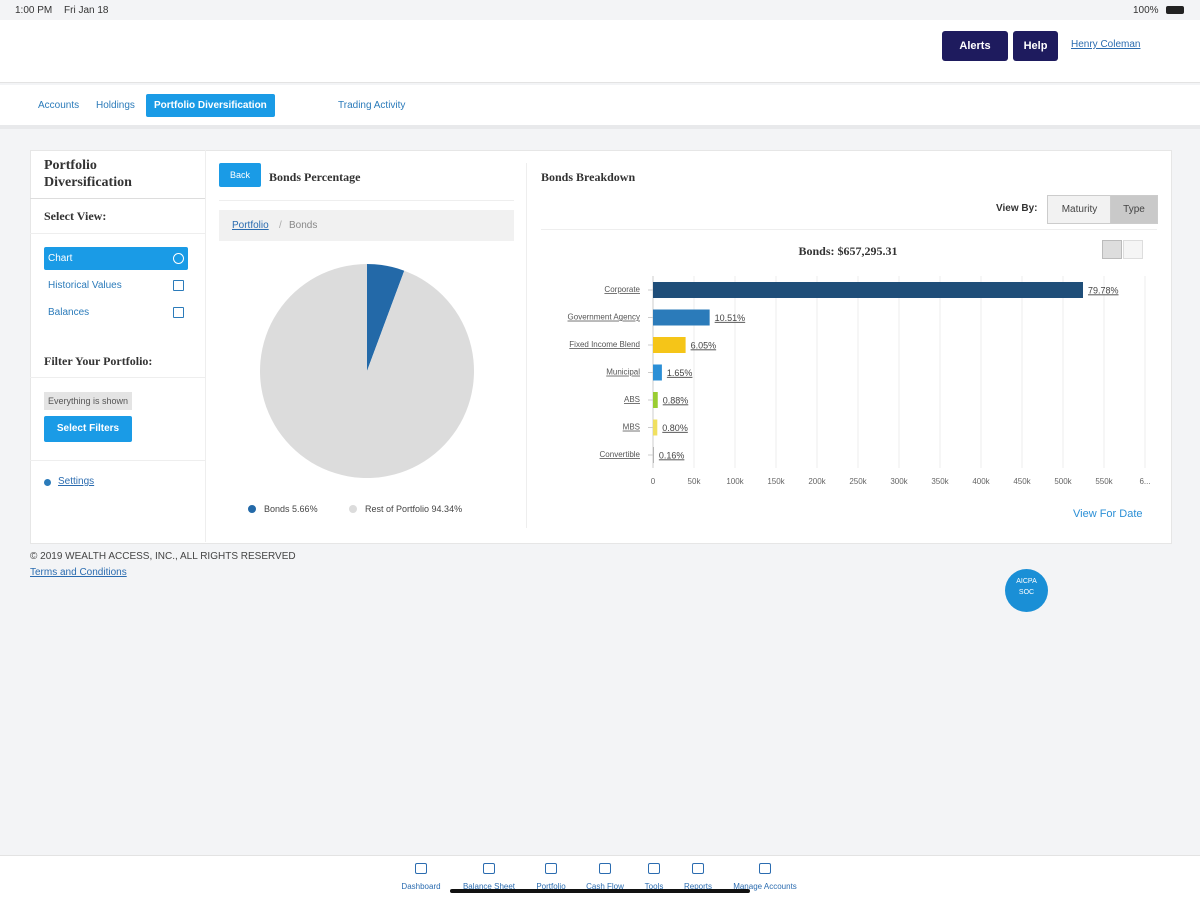  What do you see at coordinates (447, 509) in the screenshot?
I see `legend-value: 94.34%` at bounding box center [447, 509].